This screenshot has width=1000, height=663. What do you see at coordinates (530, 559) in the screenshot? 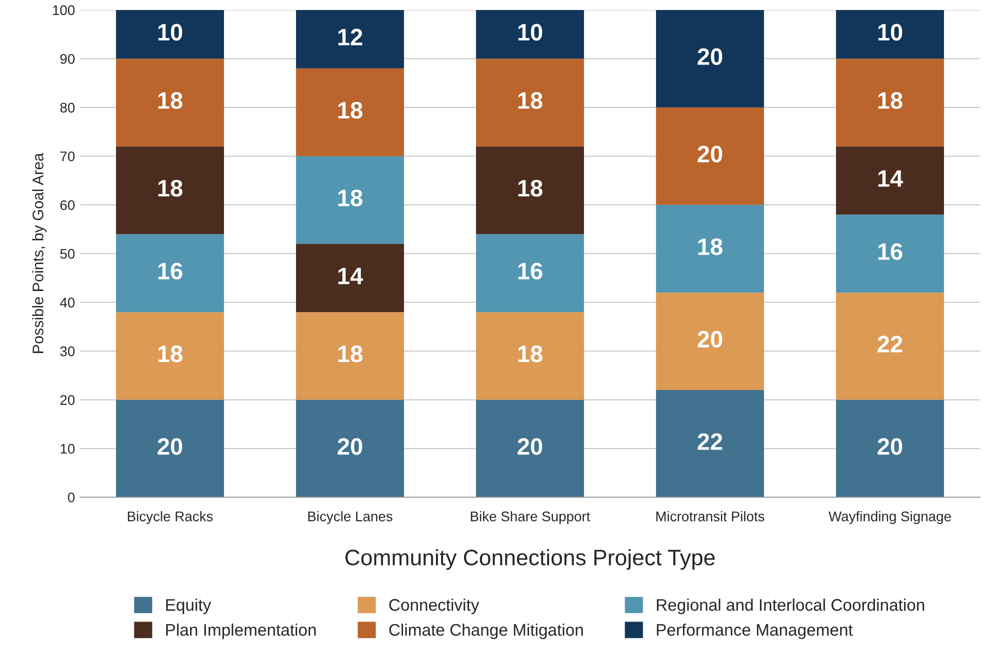
I see `x-axis-title: Community Connections Project Type` at bounding box center [530, 559].